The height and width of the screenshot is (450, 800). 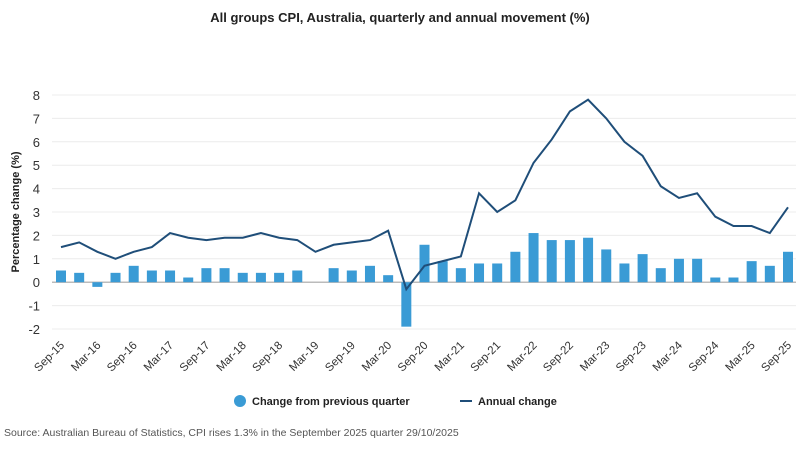 What do you see at coordinates (36, 235) in the screenshot?
I see `y-tick-label: 2` at bounding box center [36, 235].